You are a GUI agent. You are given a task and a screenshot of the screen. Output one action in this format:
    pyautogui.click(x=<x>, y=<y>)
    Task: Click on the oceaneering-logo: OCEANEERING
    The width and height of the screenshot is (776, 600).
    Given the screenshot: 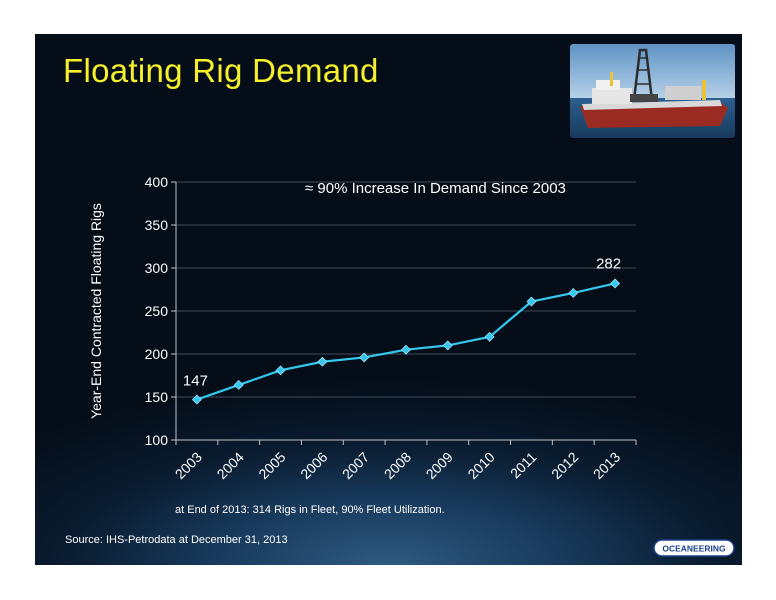 What is the action you would take?
    pyautogui.click(x=694, y=548)
    